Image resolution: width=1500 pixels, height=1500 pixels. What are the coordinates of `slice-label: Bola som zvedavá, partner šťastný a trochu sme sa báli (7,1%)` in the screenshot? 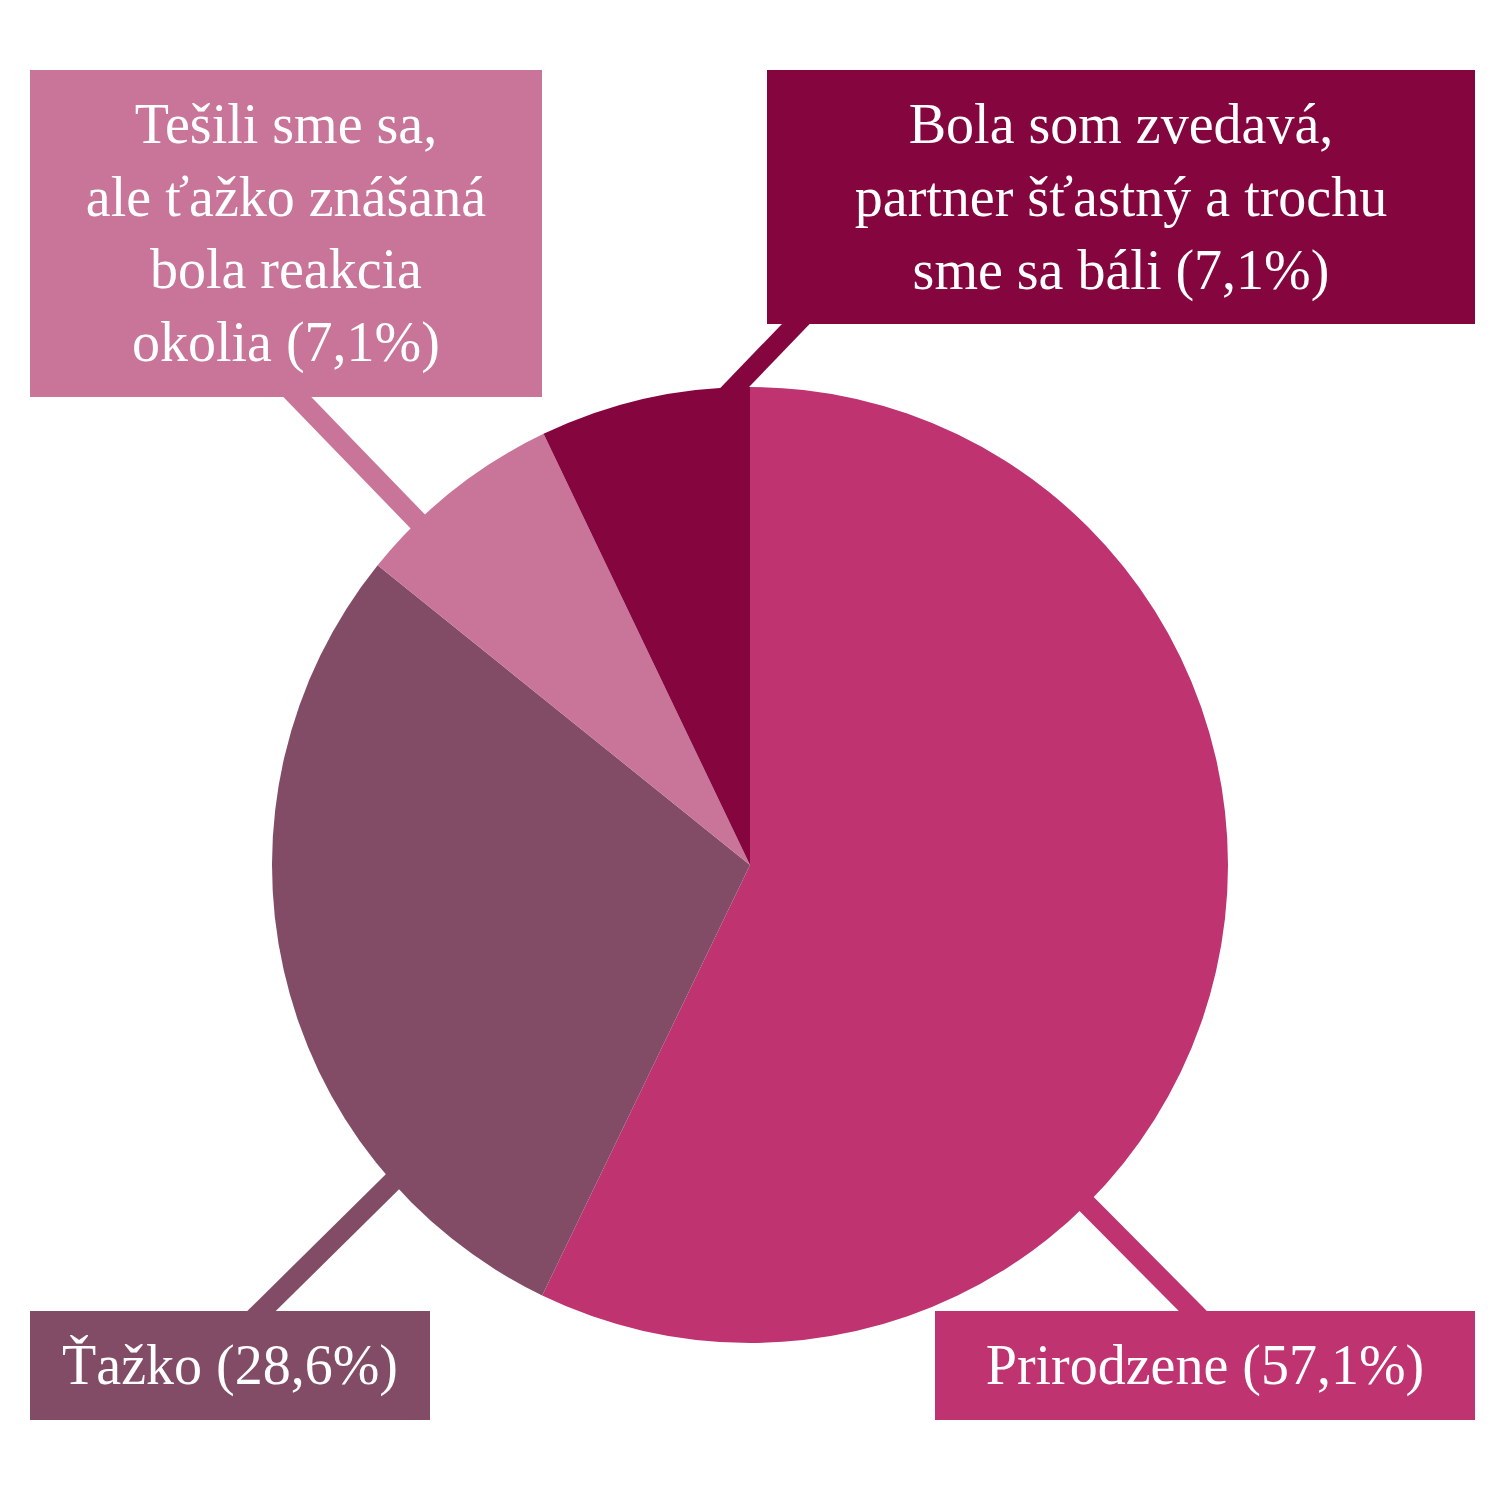 It's located at (1121, 197).